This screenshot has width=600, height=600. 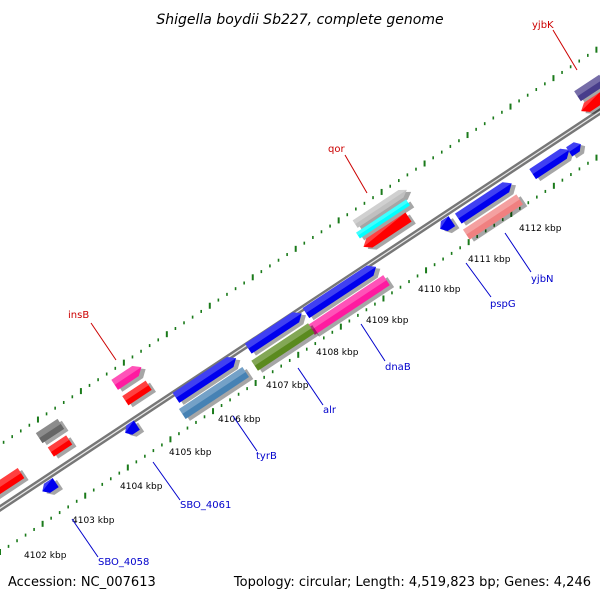 I want to click on kbp-tick-label: 4103 kbp, so click(x=93, y=521).